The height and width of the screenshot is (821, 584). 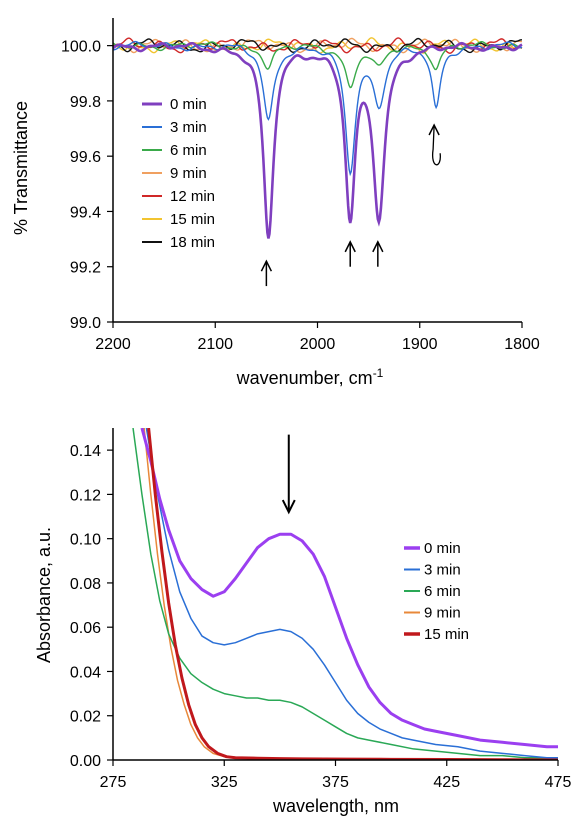 What do you see at coordinates (85, 606) in the screenshot?
I see `uv-y-tick-labels: 0.00 0.02 0.04 0.06 0.08 0.10 0.12 0.14` at bounding box center [85, 606].